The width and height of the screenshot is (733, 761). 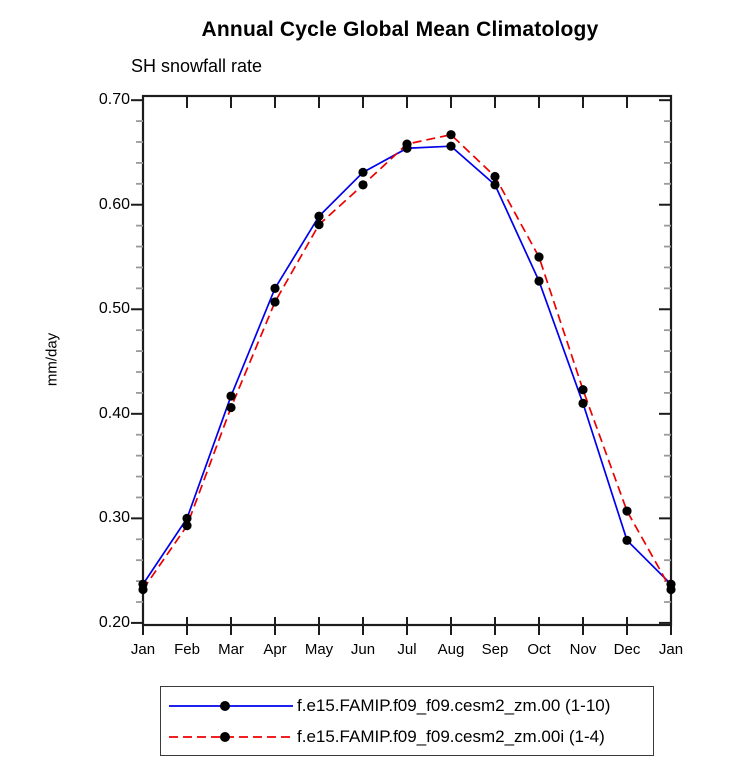 What do you see at coordinates (451, 649) in the screenshot?
I see `x-tick-label: Aug` at bounding box center [451, 649].